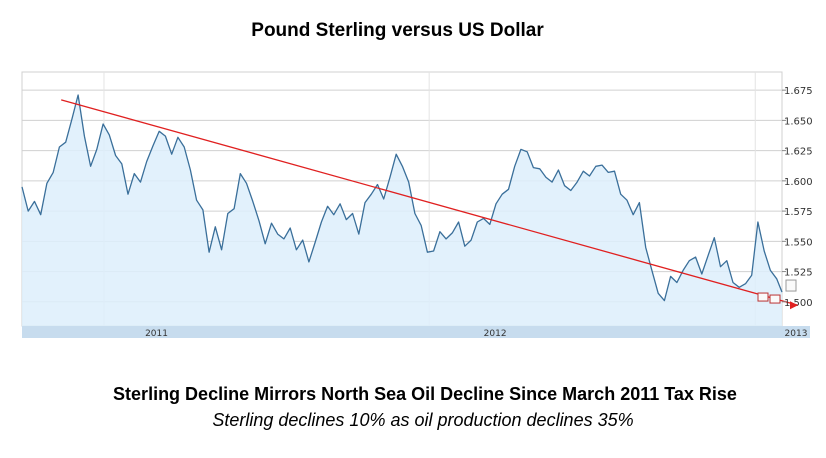  Describe the element at coordinates (476, 334) in the screenshot. I see `x-axis-ticks: 2011 2012 2013` at that location.